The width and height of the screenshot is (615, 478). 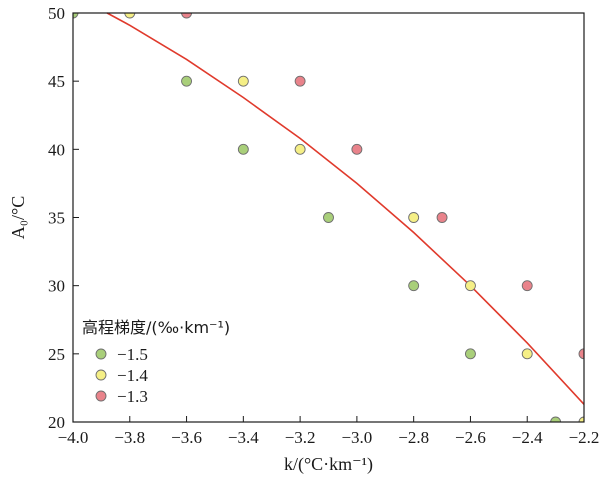 I want to click on x-axis-label: k/(°C·km⁻¹), so click(x=328, y=464).